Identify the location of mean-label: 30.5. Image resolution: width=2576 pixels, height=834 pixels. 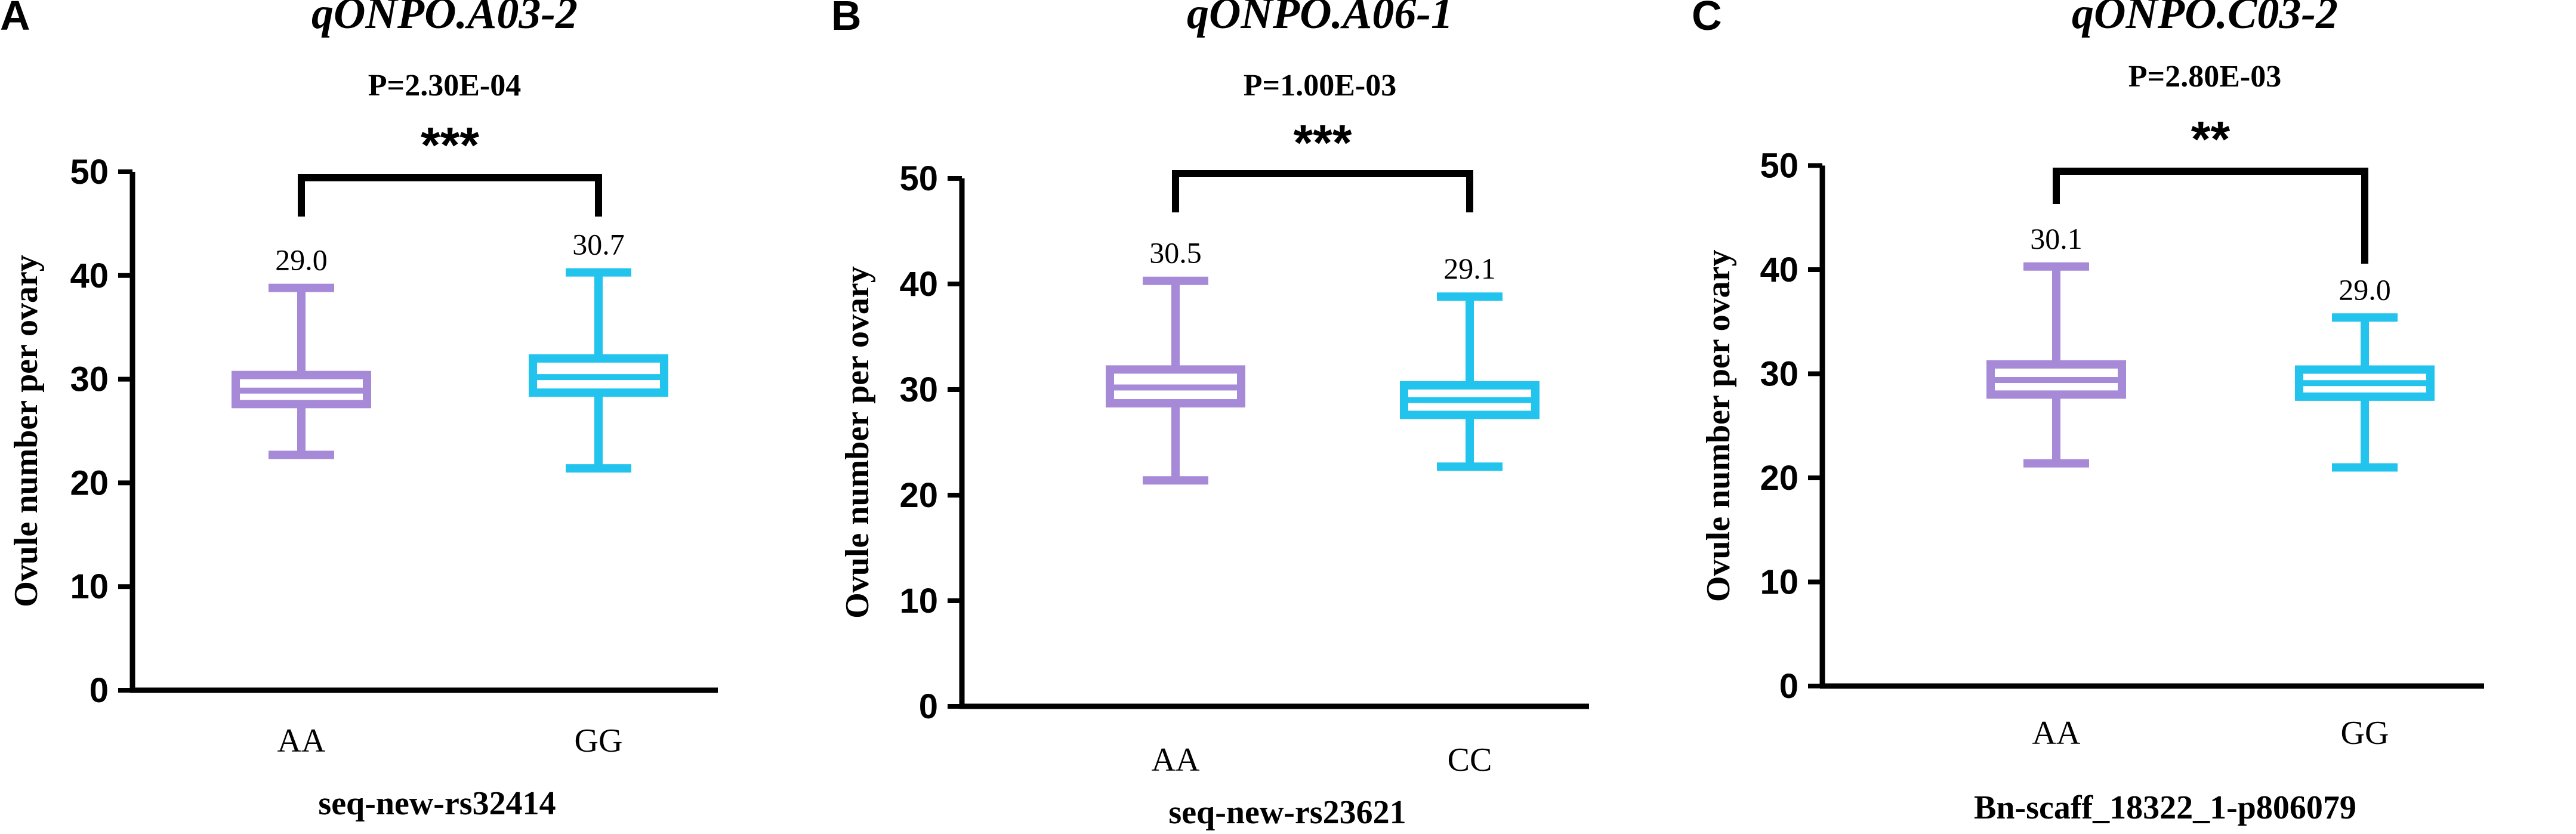
(1176, 253).